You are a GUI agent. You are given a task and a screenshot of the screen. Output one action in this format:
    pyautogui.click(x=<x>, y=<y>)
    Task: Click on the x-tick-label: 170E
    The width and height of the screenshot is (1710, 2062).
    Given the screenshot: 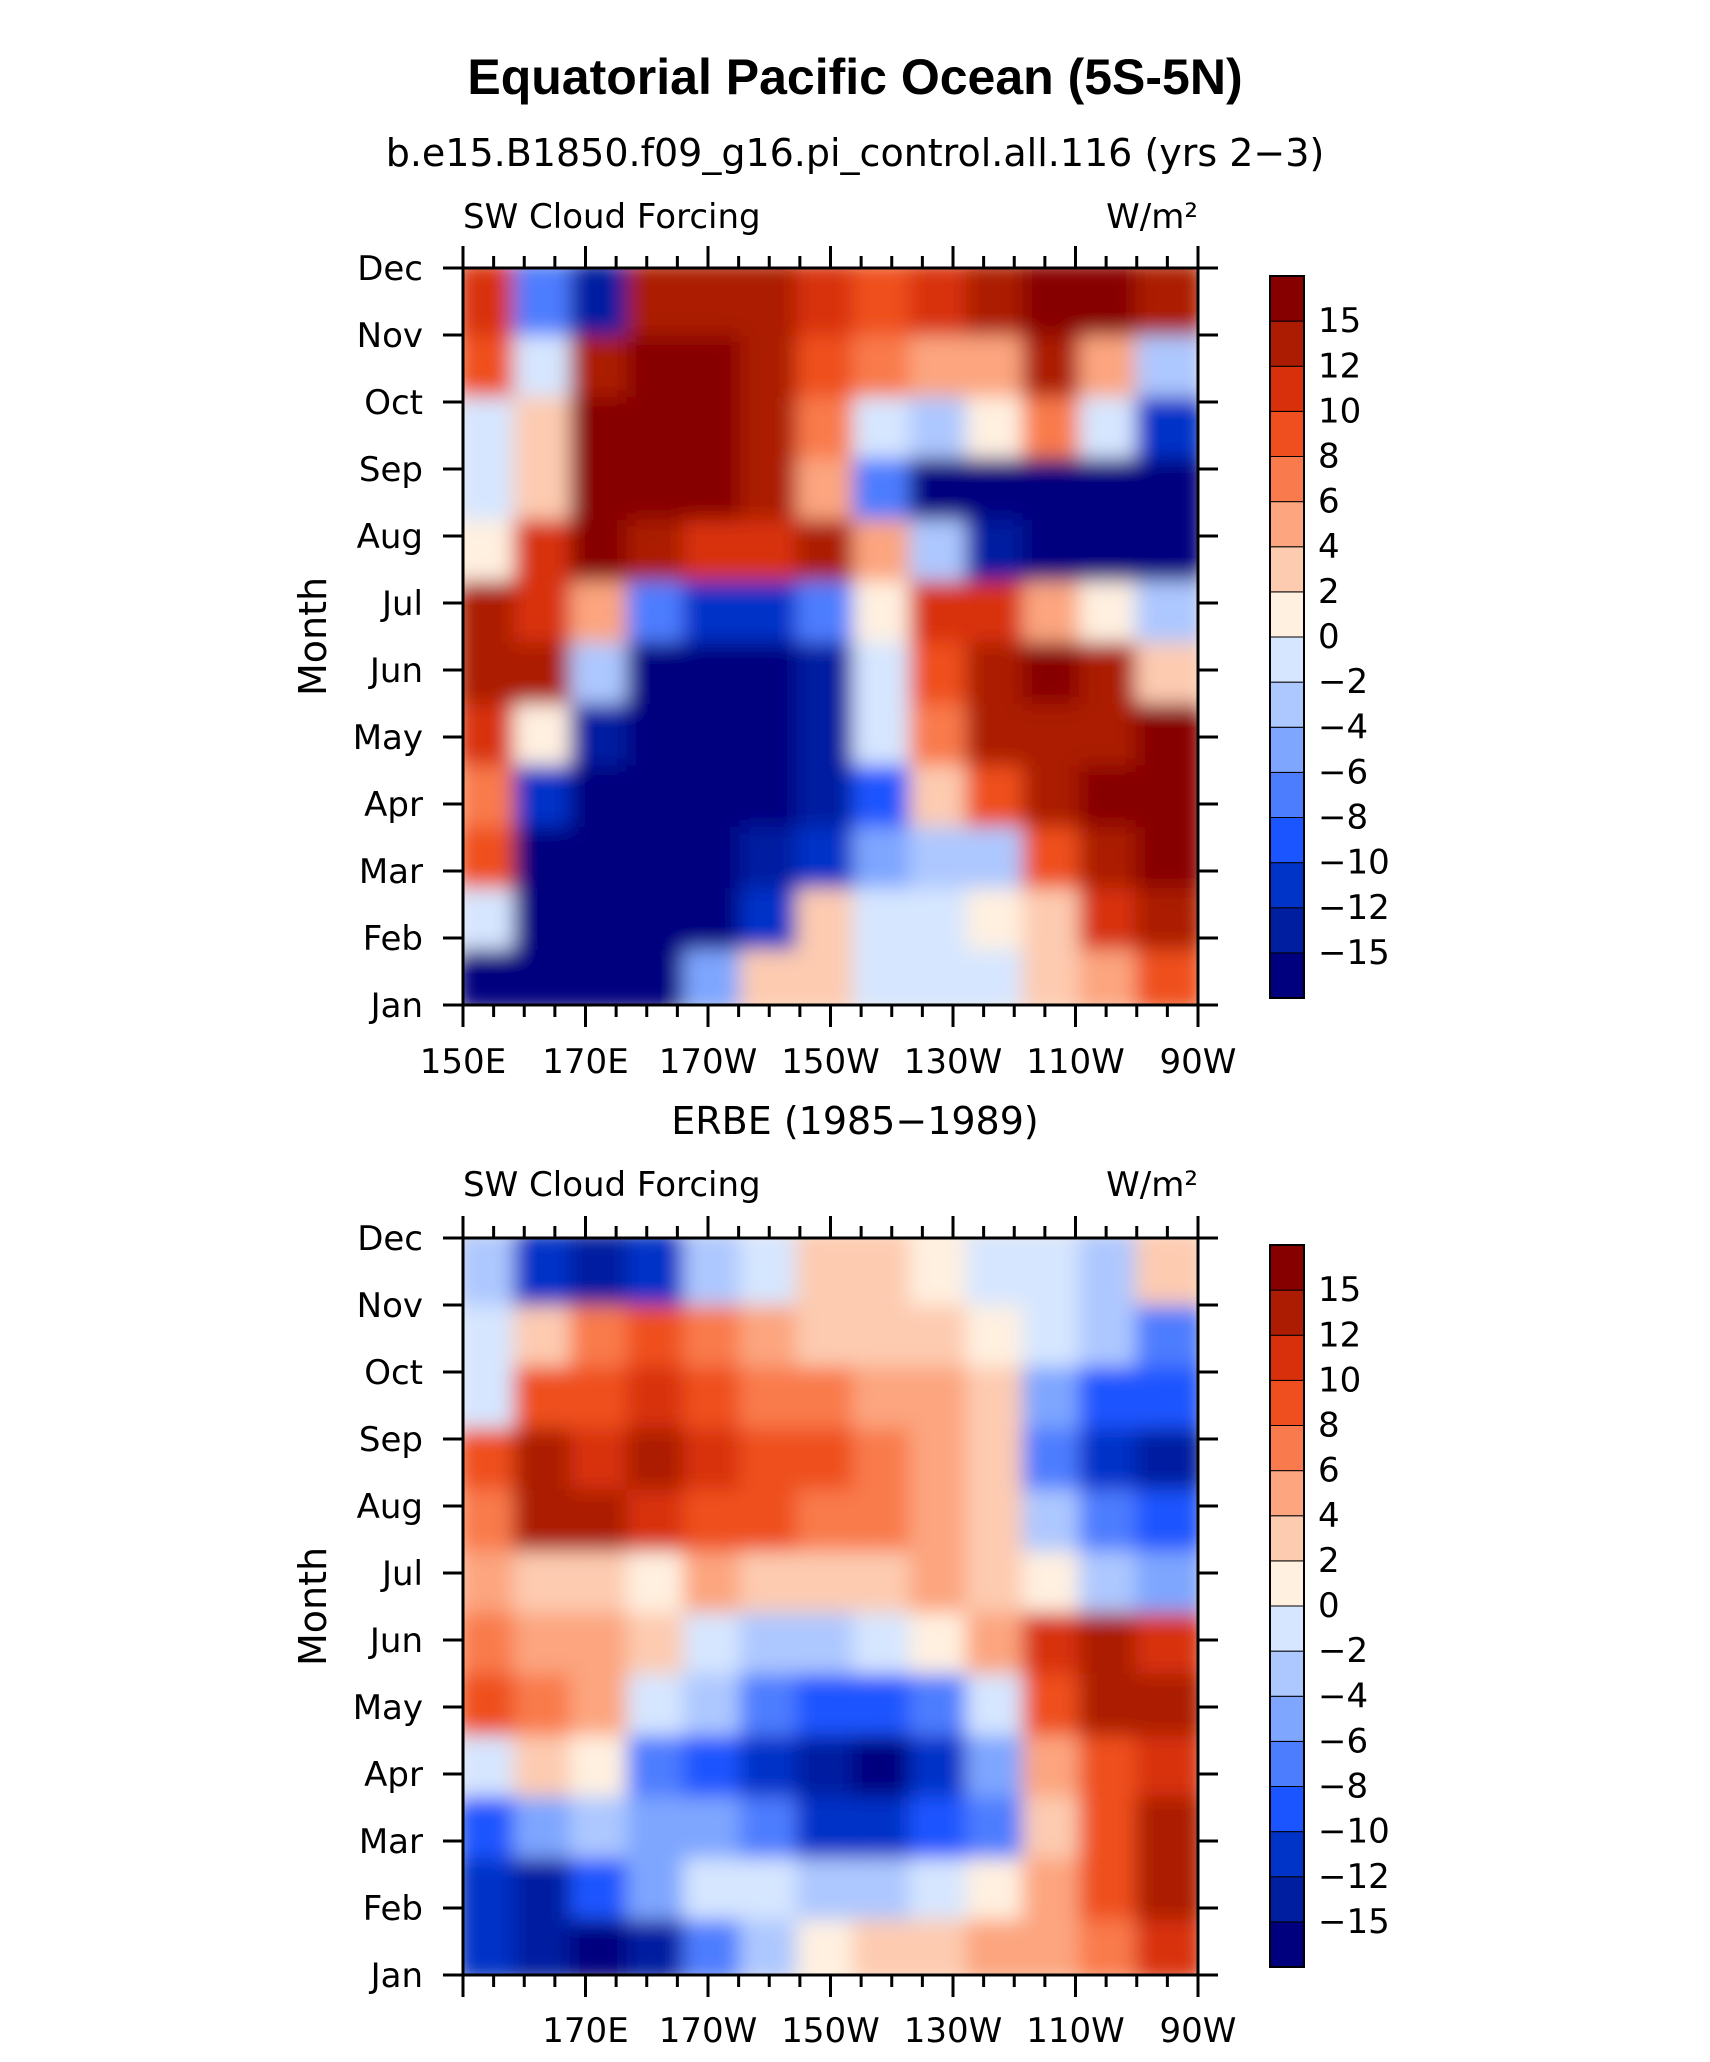 What is the action you would take?
    pyautogui.click(x=585, y=2031)
    